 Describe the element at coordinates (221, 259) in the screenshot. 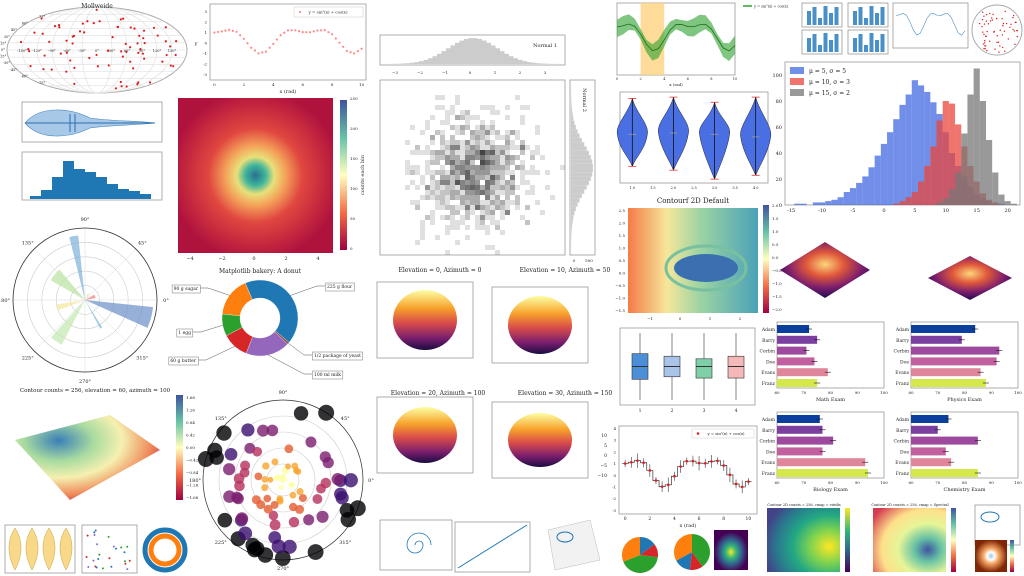

I see `x-tick: −2` at that location.